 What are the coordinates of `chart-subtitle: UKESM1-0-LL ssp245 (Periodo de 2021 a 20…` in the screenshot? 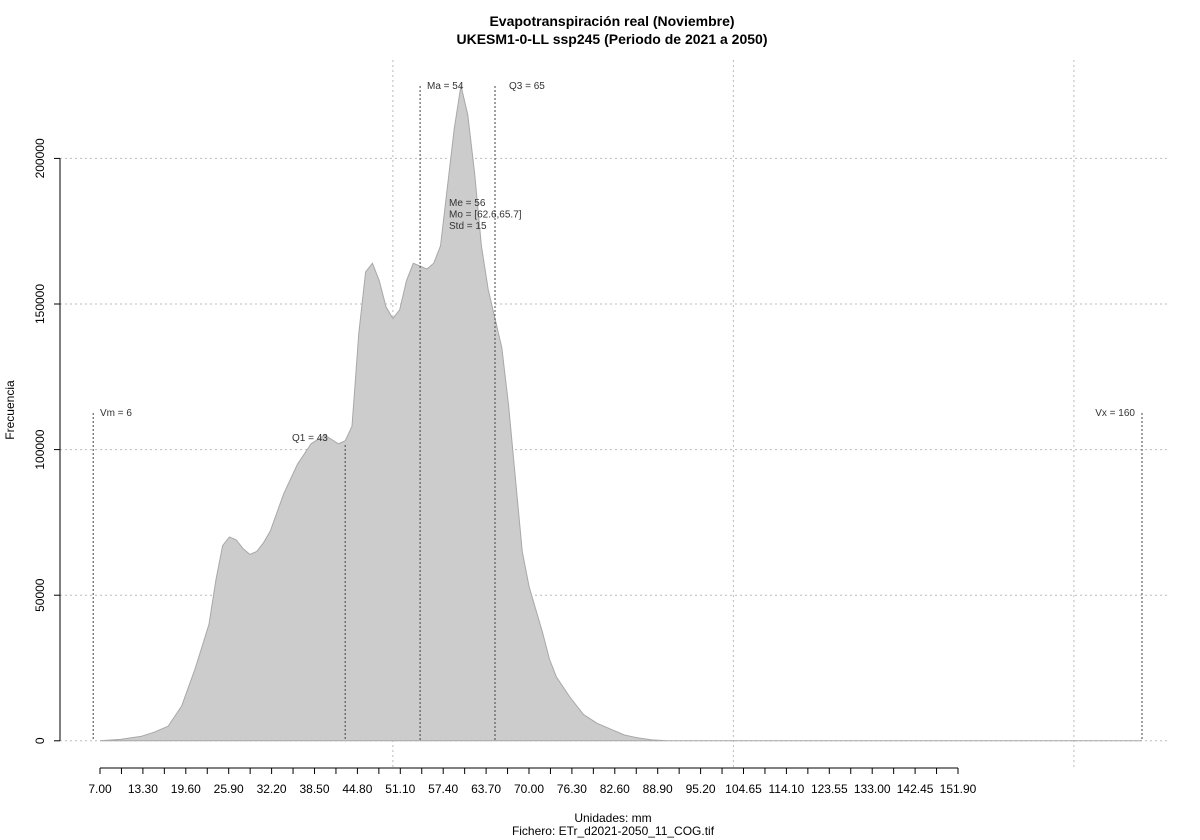 It's located at (612, 39).